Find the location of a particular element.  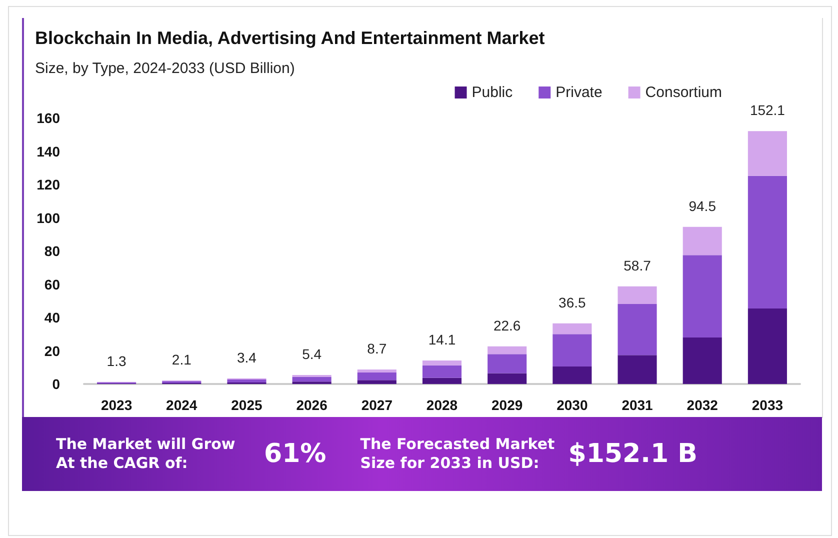

y-tick-label: 80 is located at coordinates (52, 251).